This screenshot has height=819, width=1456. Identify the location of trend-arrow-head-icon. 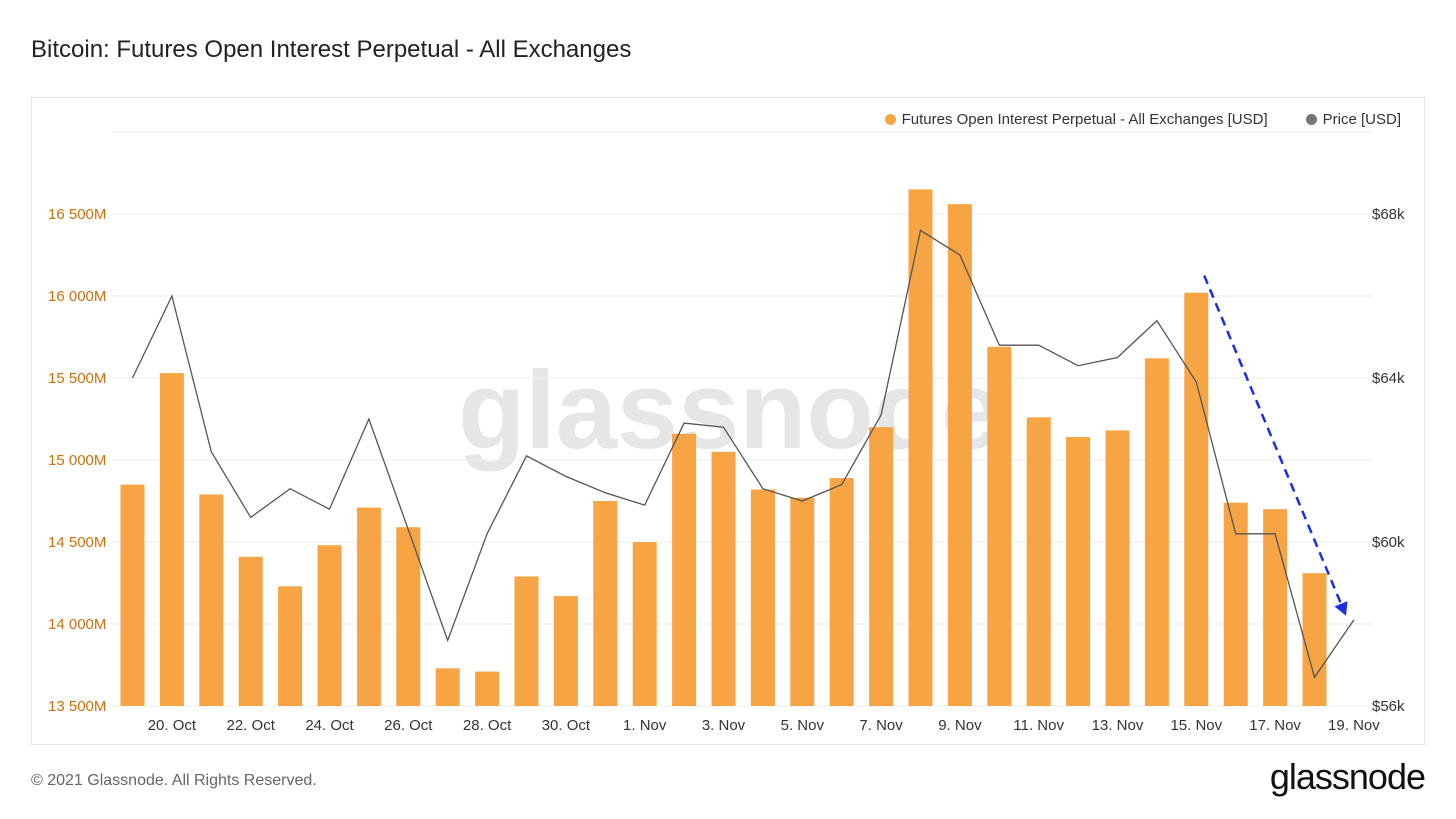
(1341, 608).